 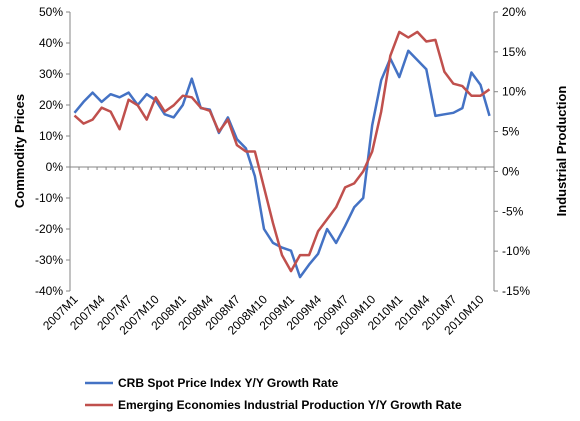 I want to click on left-tick-label: 20%, so click(x=51, y=105).